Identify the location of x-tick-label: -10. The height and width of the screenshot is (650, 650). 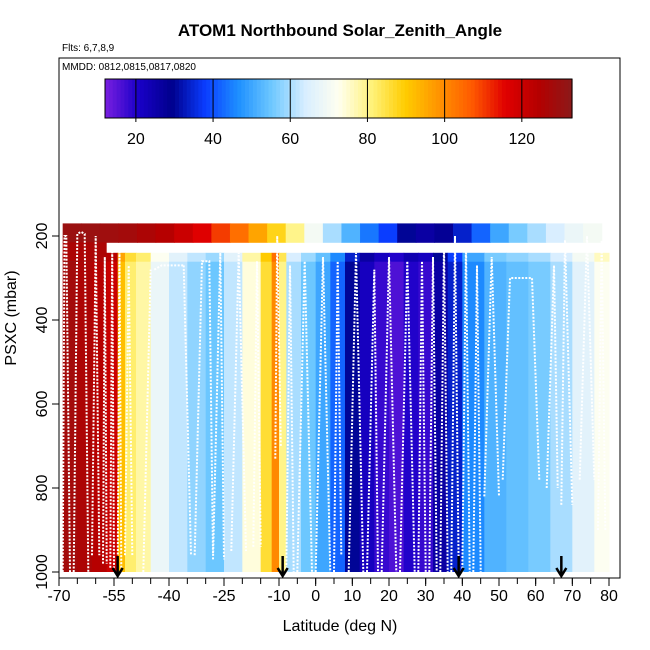
(278, 596).